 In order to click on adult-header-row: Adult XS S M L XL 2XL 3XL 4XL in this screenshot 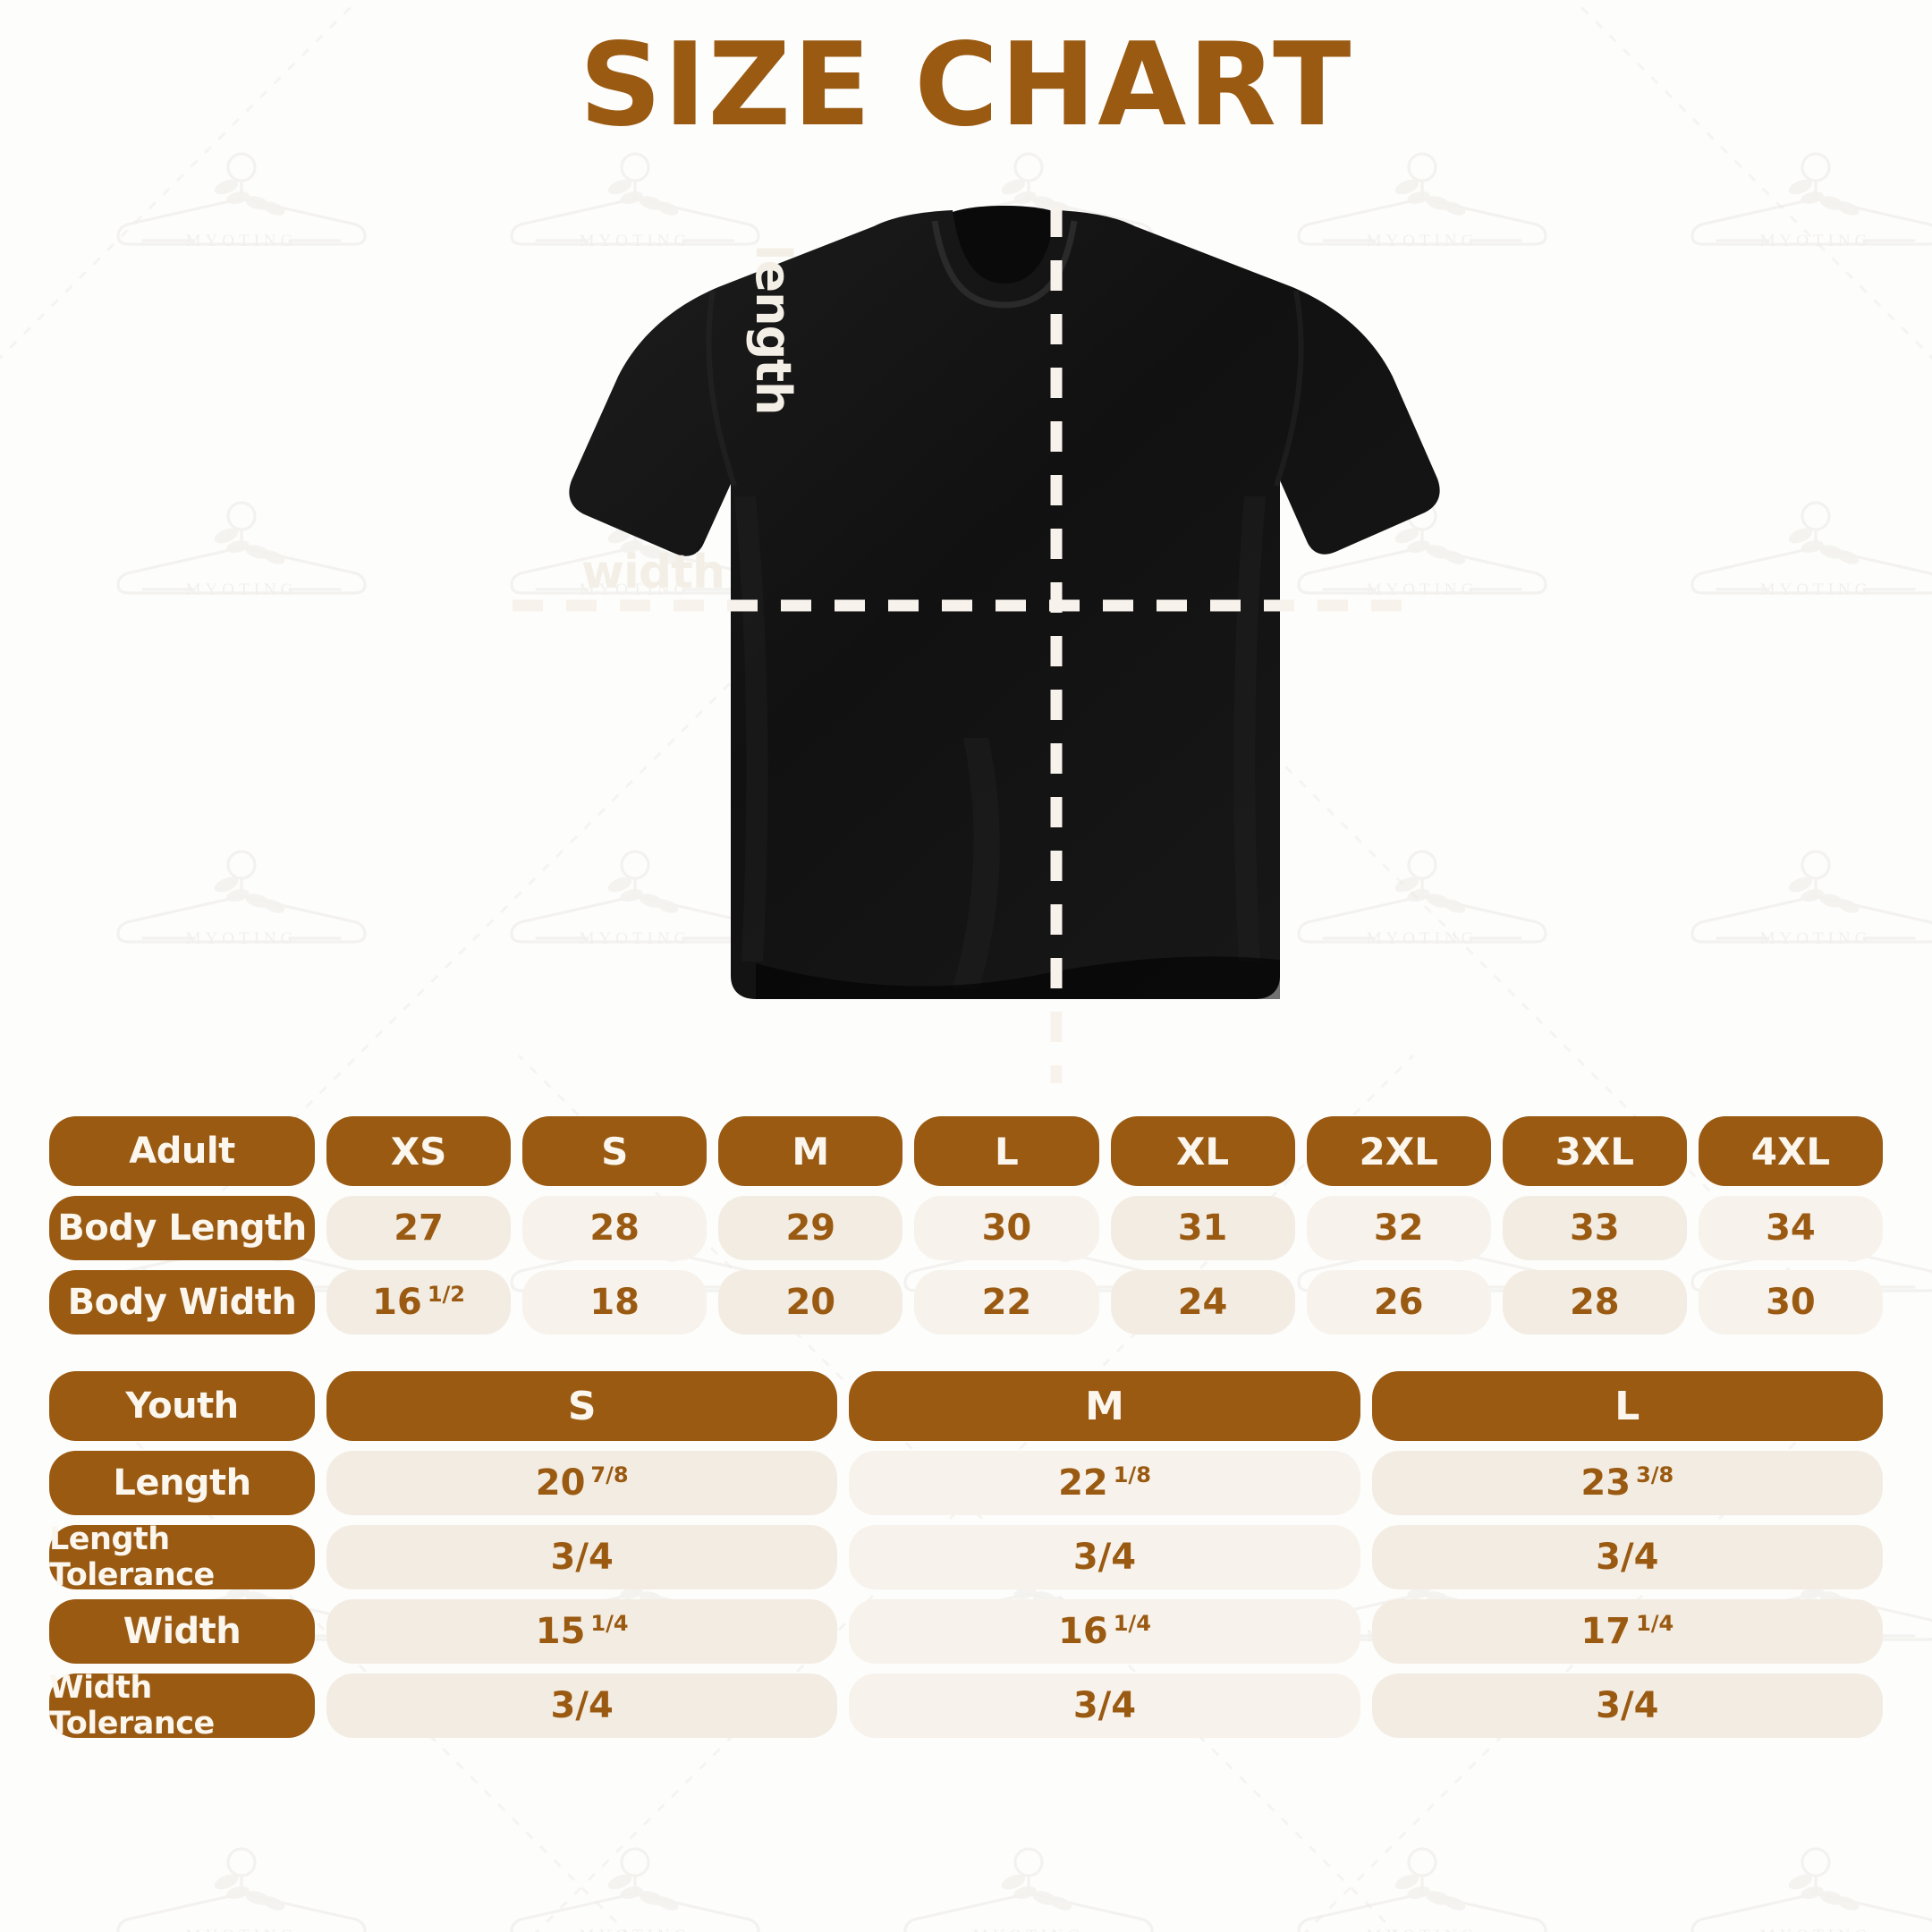, I will do `click(966, 1151)`.